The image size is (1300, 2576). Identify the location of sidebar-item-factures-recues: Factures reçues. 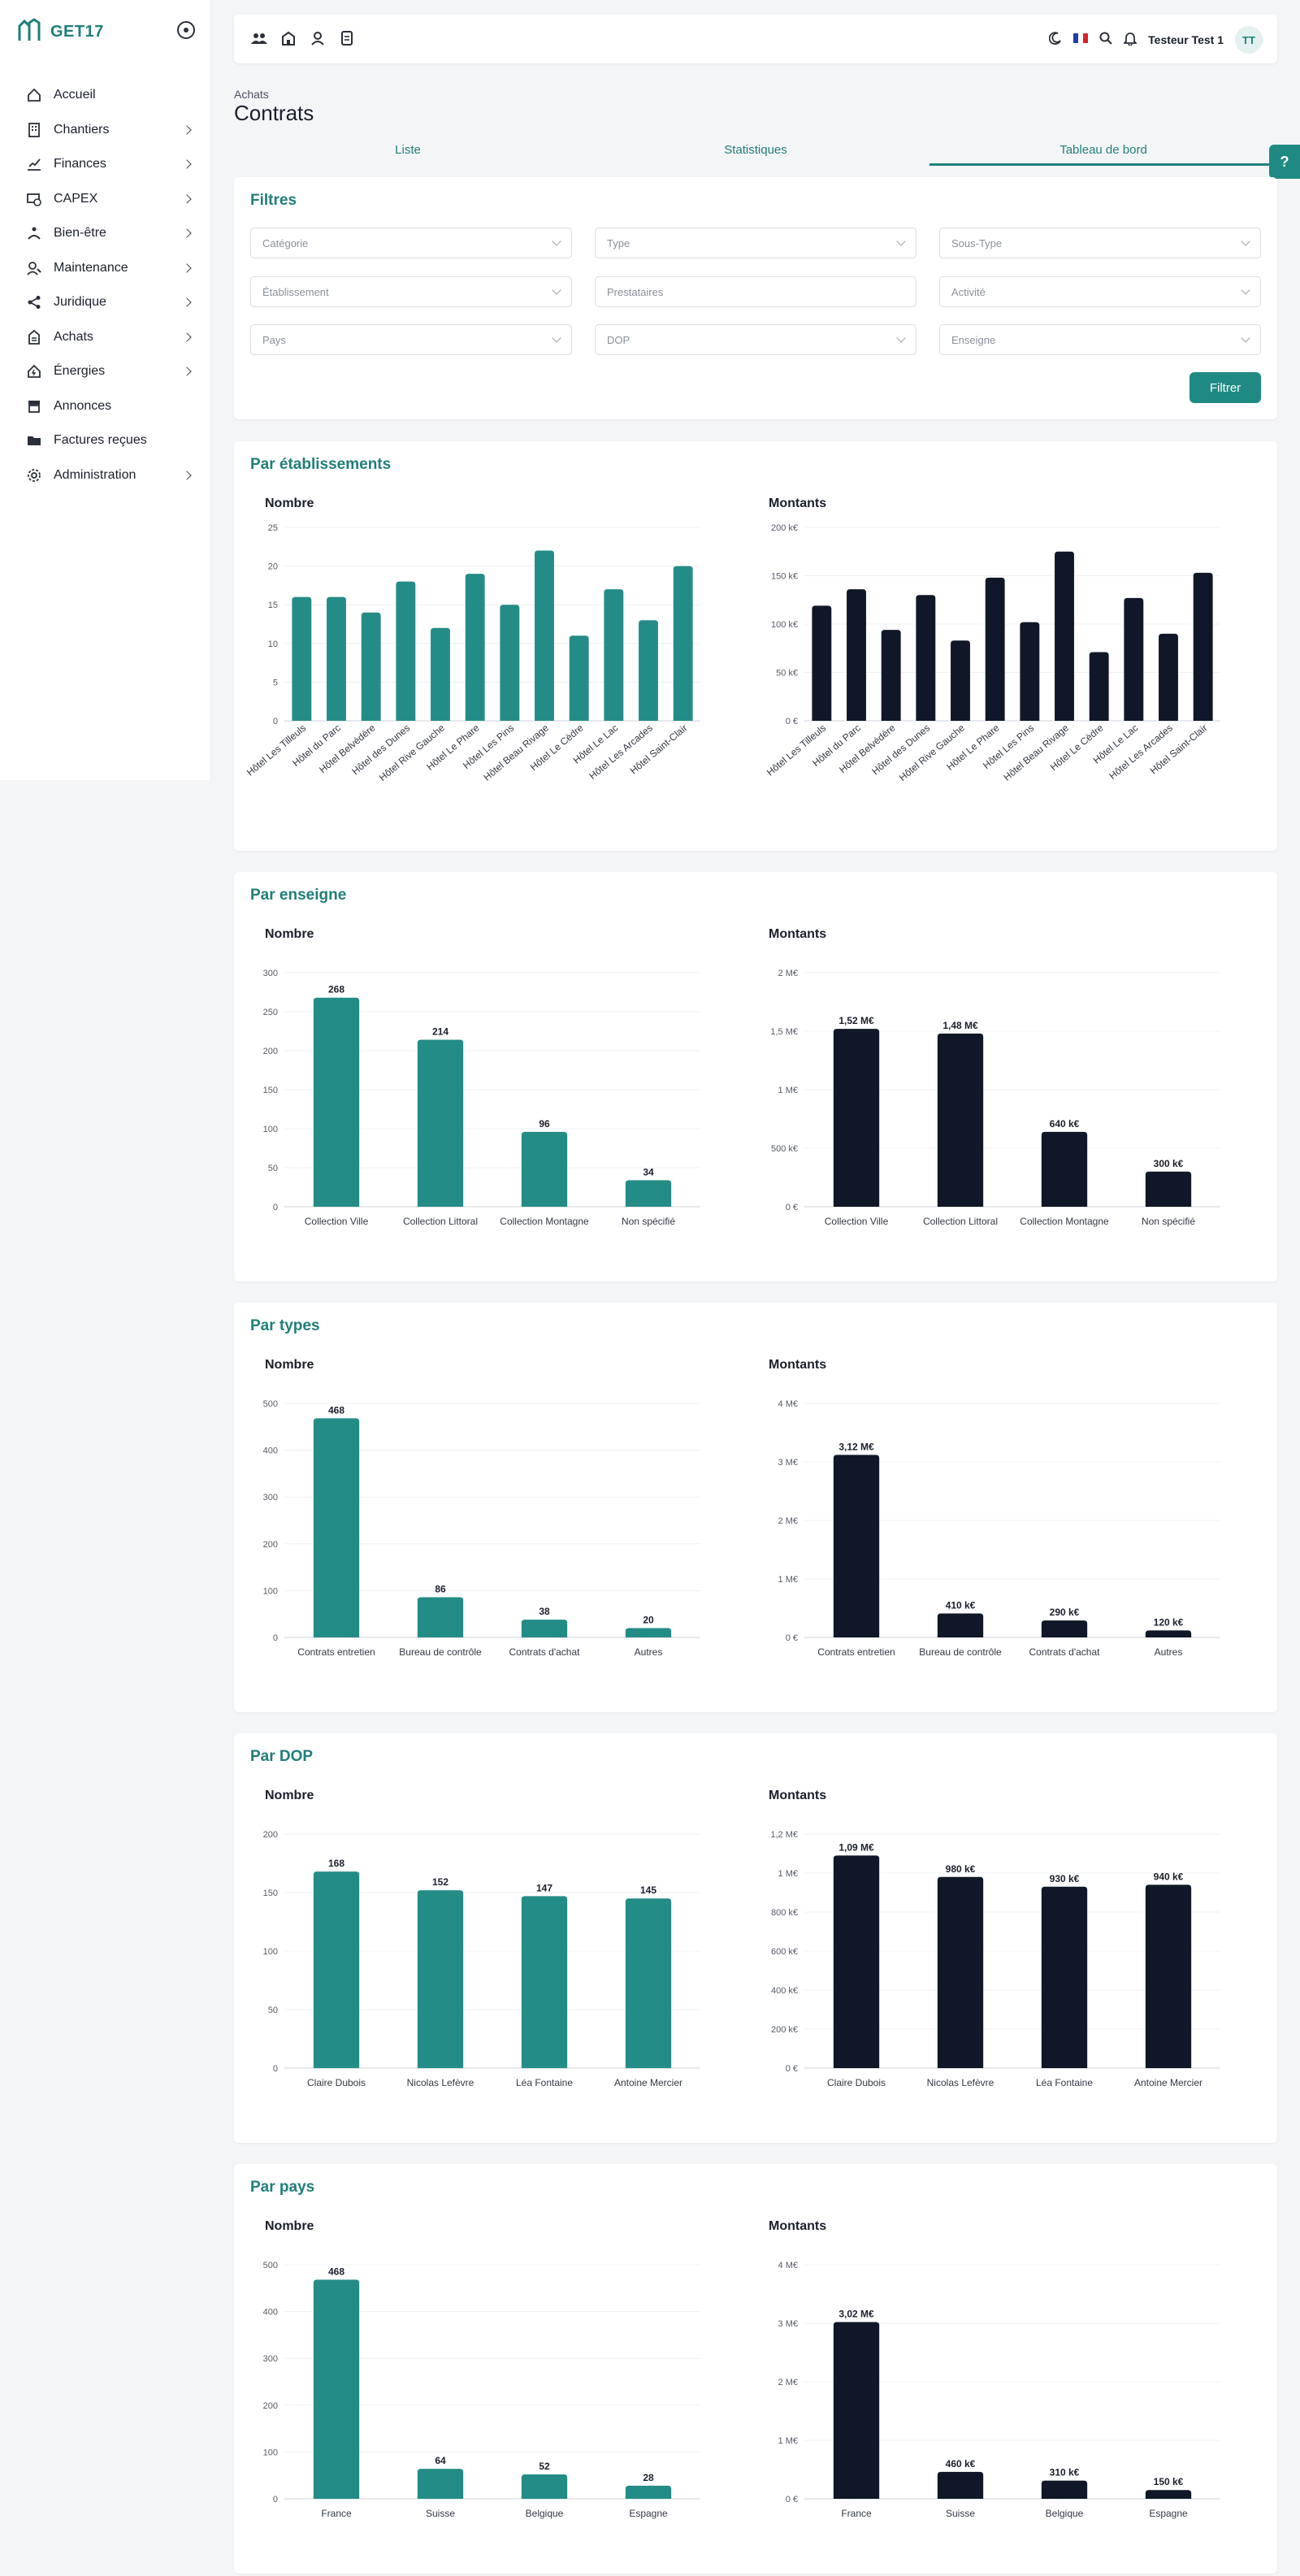
(105, 440).